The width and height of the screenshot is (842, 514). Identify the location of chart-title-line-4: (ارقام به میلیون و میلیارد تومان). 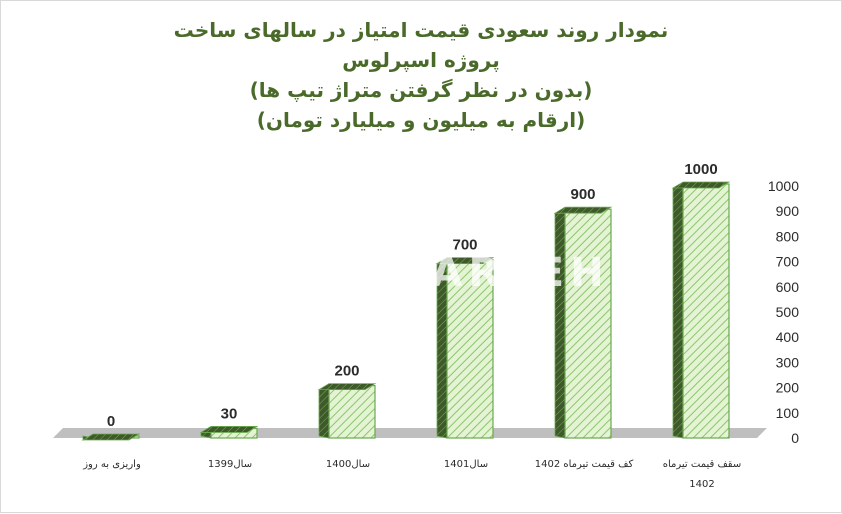
(421, 120).